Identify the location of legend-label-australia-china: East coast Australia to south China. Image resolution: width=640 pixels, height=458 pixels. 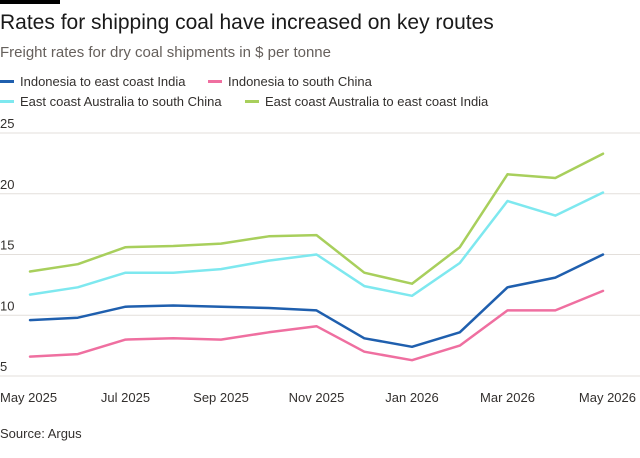
(121, 101).